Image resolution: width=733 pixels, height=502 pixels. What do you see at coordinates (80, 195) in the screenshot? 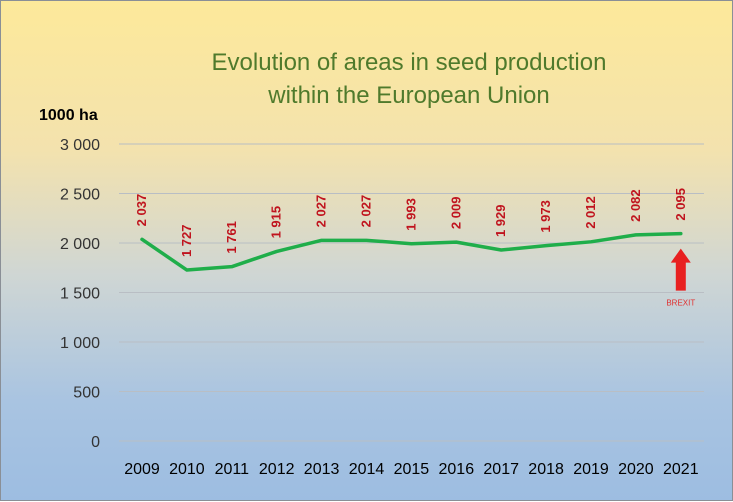
I see `y-tick-label: 2 500` at bounding box center [80, 195].